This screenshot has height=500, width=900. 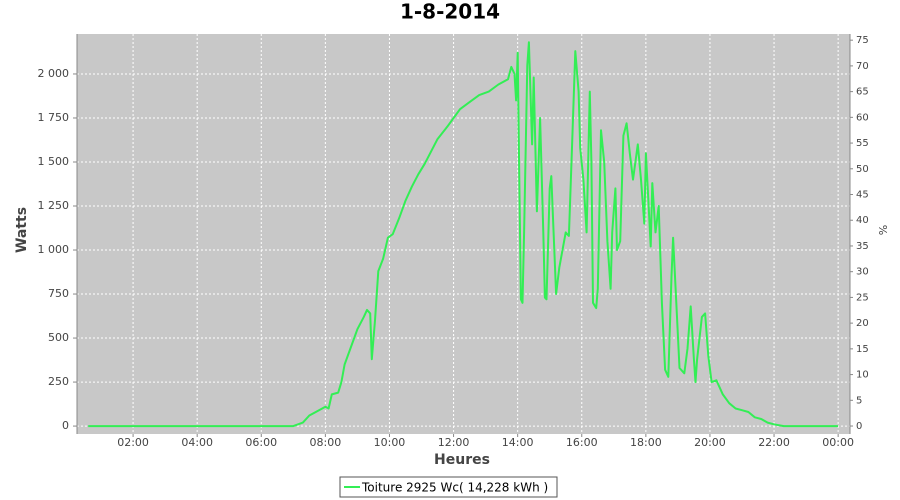 What do you see at coordinates (862, 272) in the screenshot?
I see `y2-tick-label: 30` at bounding box center [862, 272].